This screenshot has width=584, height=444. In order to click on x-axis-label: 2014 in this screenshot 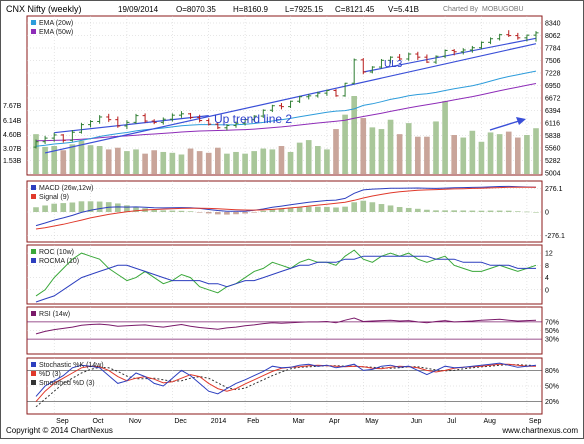, I will do `click(219, 421)`.